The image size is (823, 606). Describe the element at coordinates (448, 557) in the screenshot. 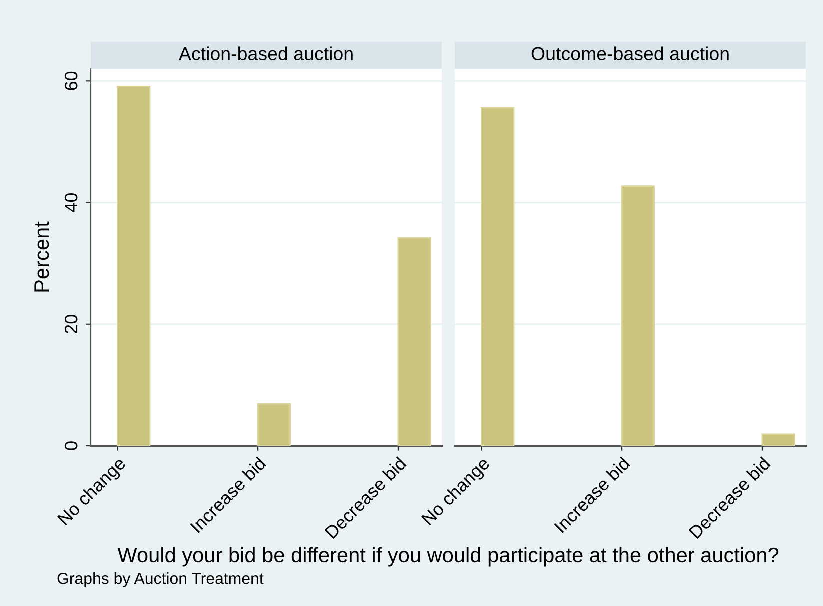

I see `x-axis-title: Would your bid be different if you would participate at the other auction?` at that location.